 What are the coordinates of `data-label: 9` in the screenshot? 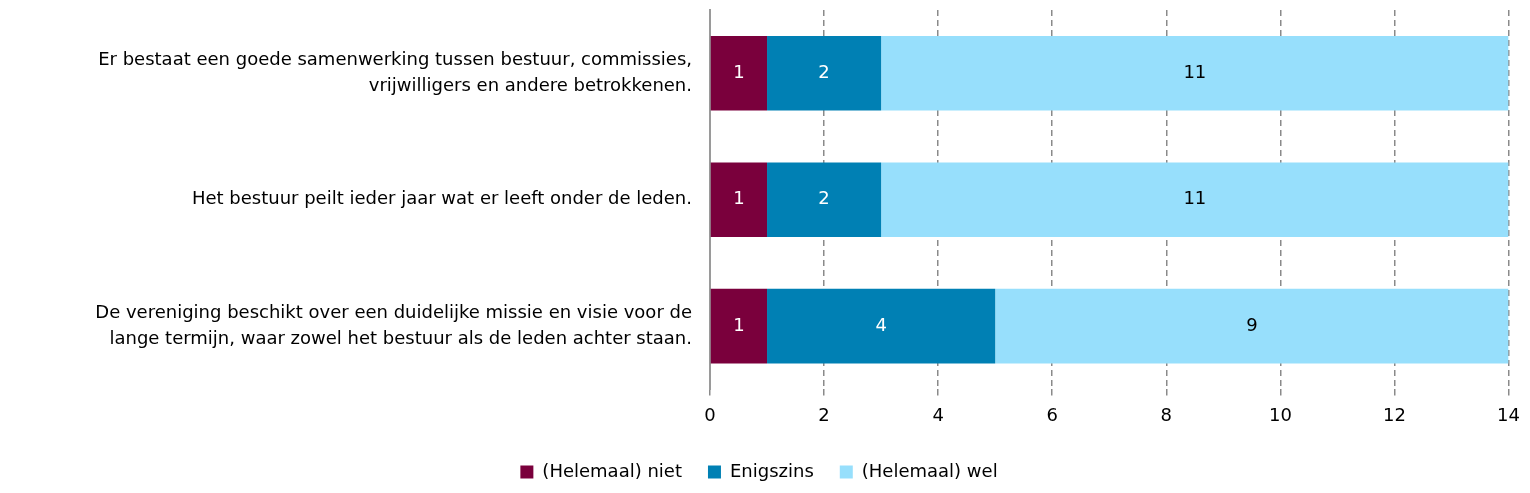 It's located at (1252, 324).